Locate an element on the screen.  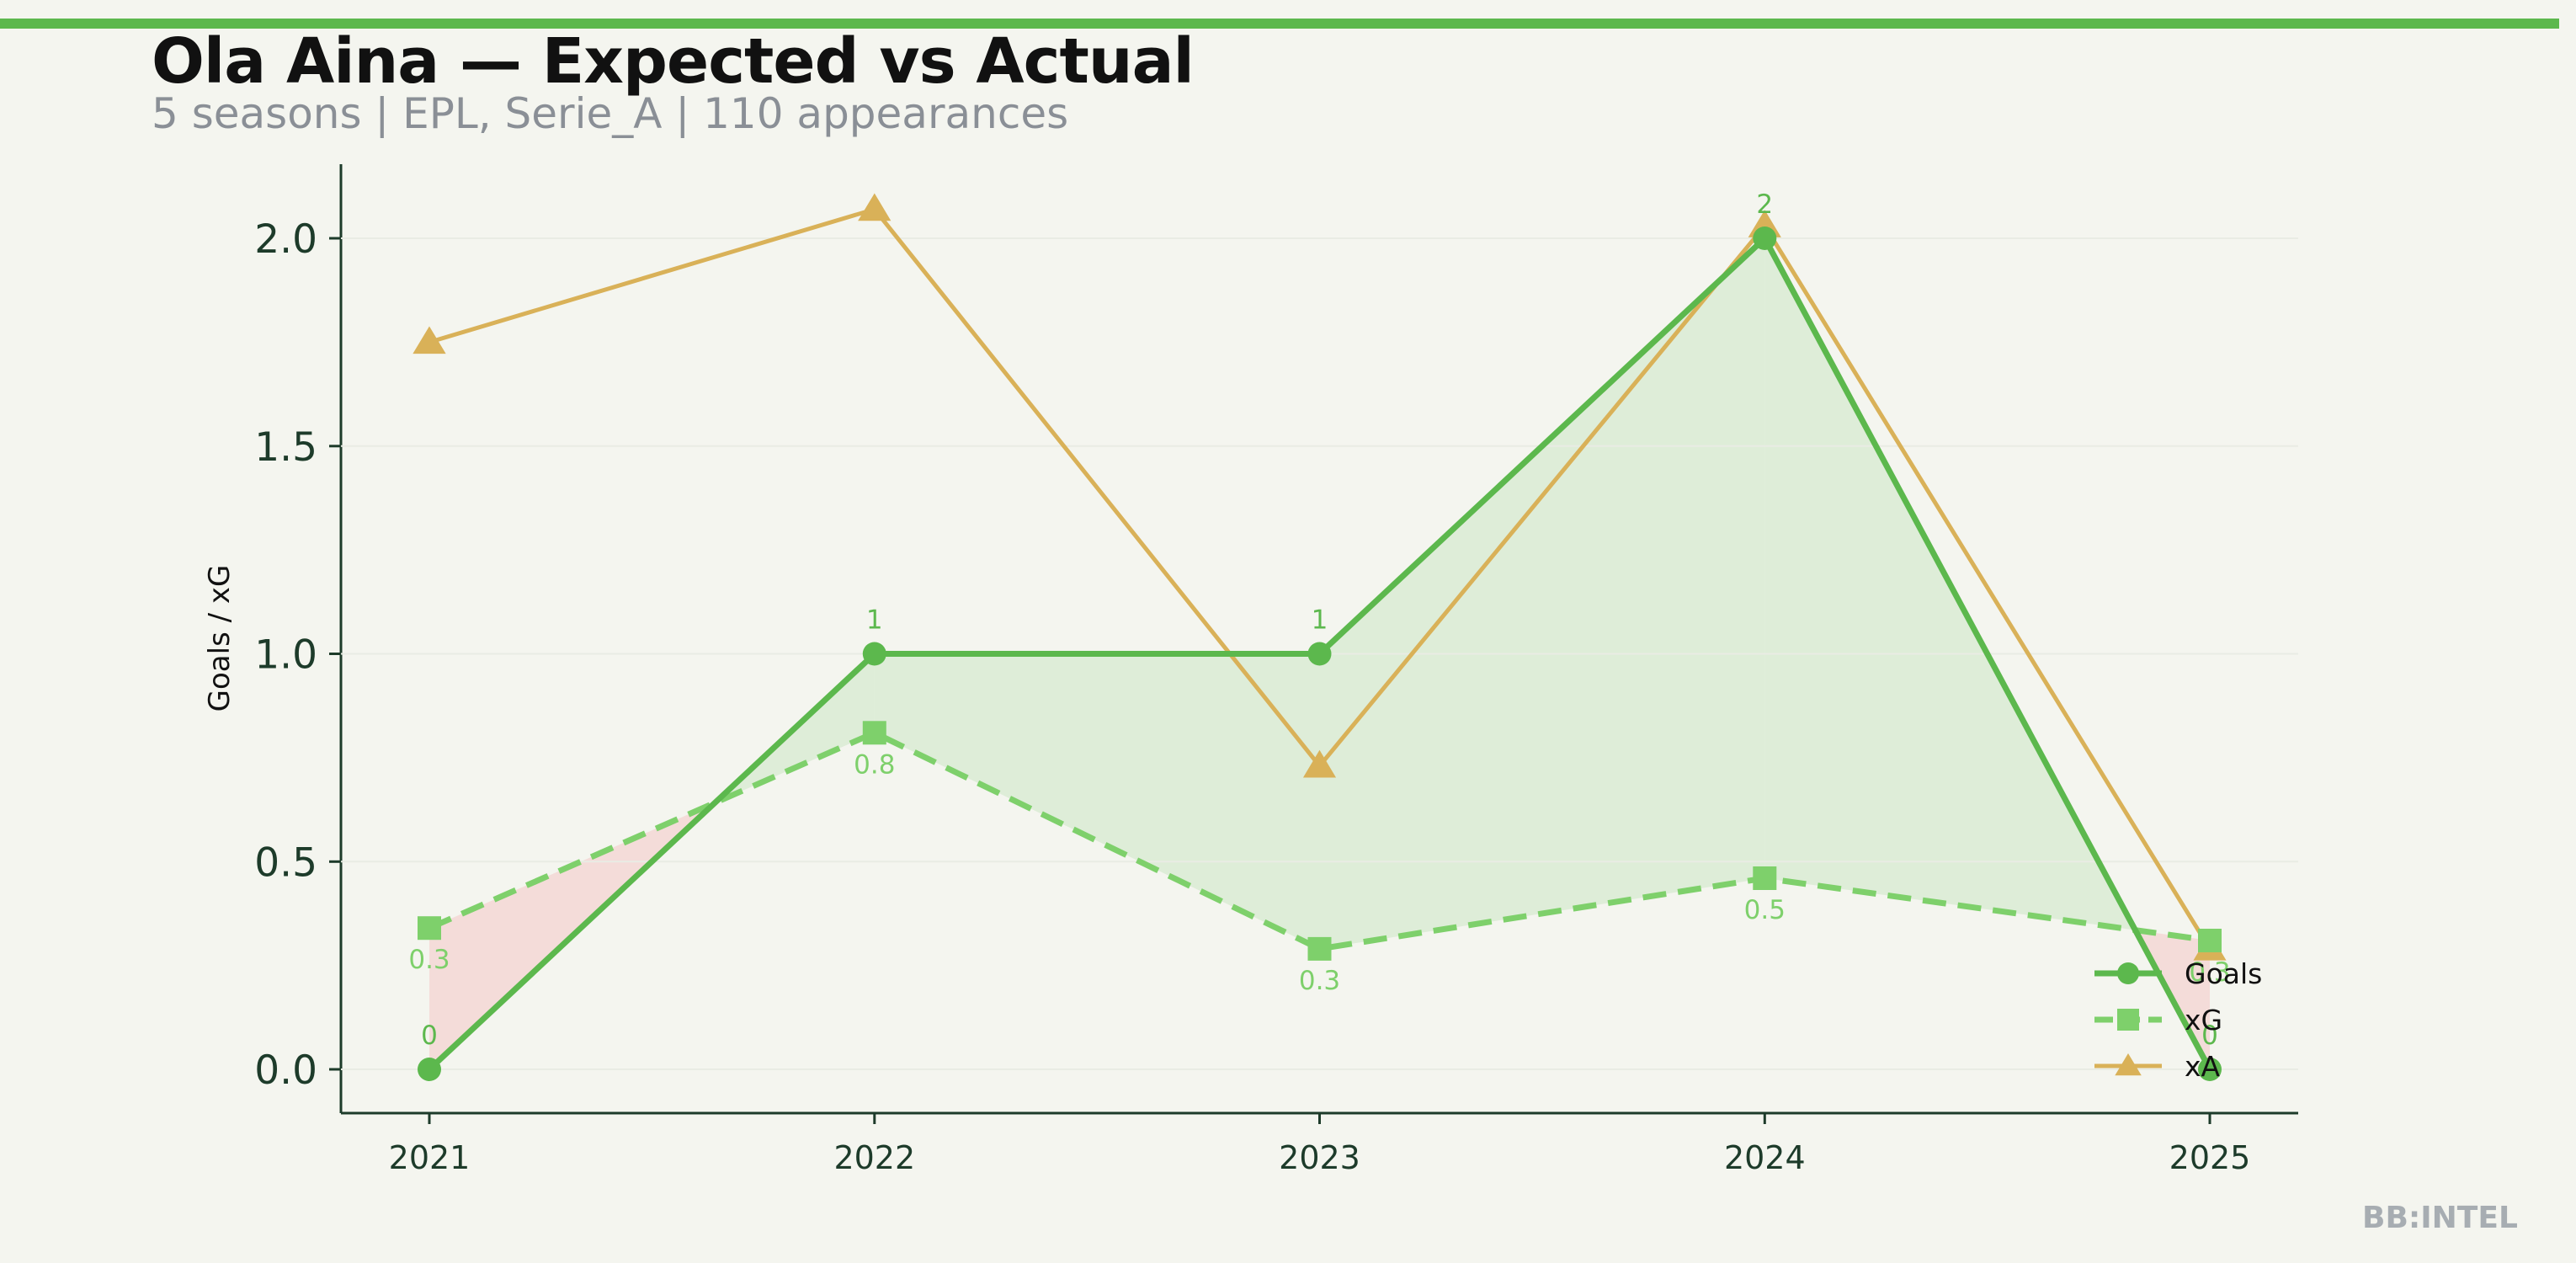
xg-point-2024 is located at coordinates (1765, 878).